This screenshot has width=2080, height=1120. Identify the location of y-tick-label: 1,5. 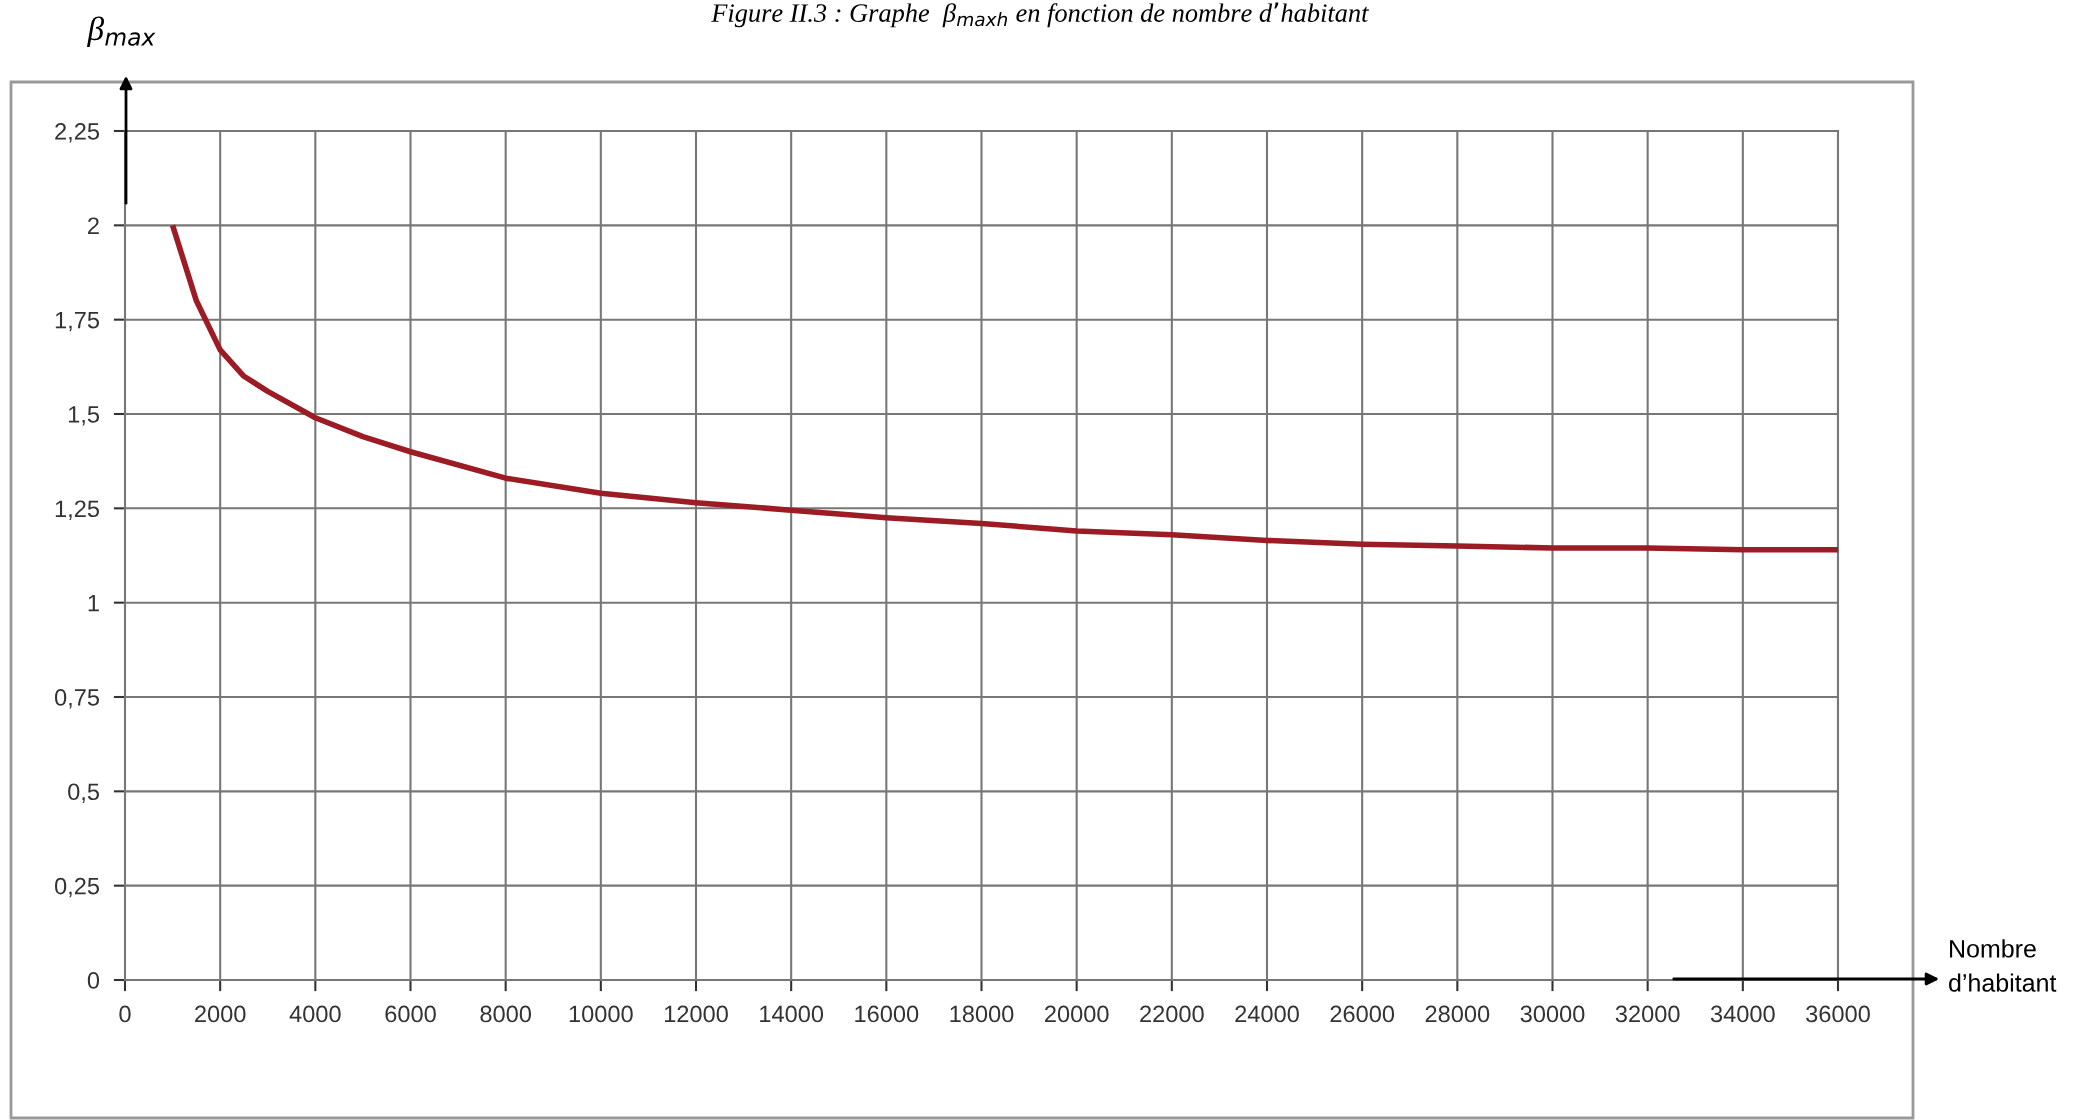
(84, 416).